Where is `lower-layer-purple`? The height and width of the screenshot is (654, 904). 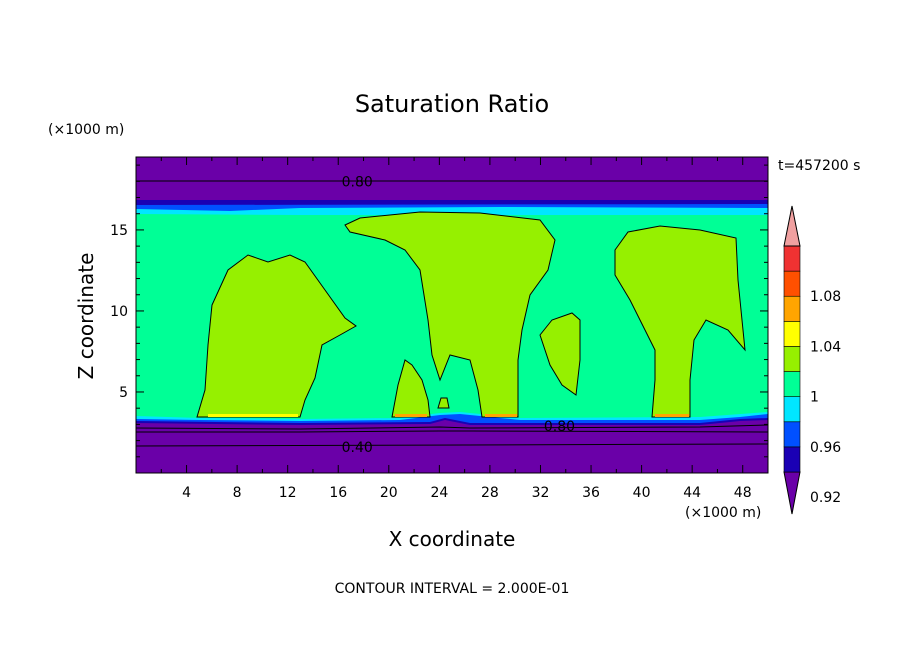 lower-layer-purple is located at coordinates (452, 446).